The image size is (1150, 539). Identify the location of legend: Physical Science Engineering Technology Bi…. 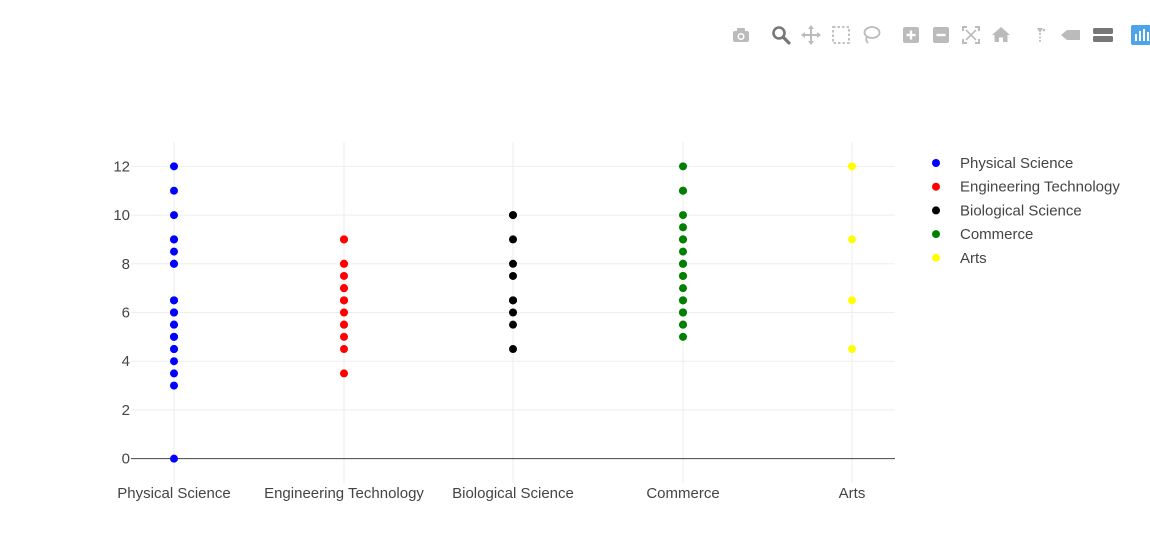
(1026, 211).